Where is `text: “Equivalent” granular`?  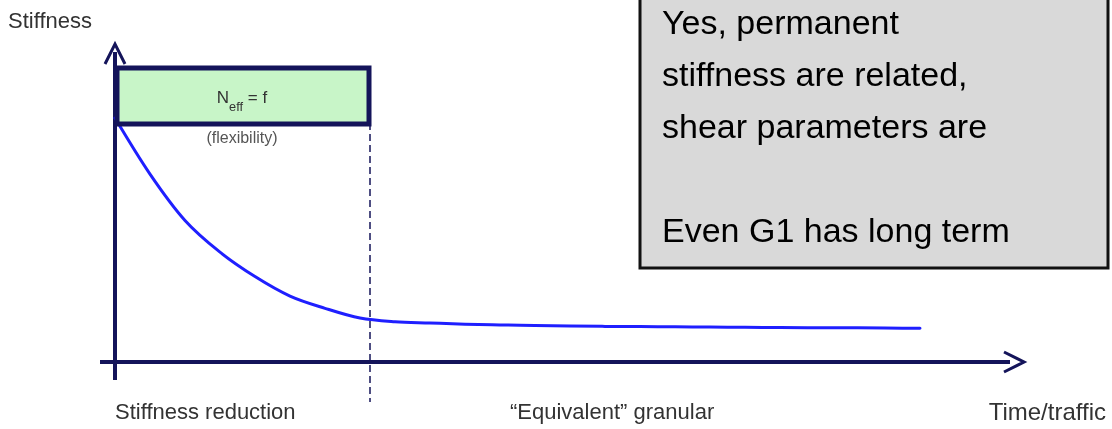
text: “Equivalent” granular is located at coordinates (612, 411).